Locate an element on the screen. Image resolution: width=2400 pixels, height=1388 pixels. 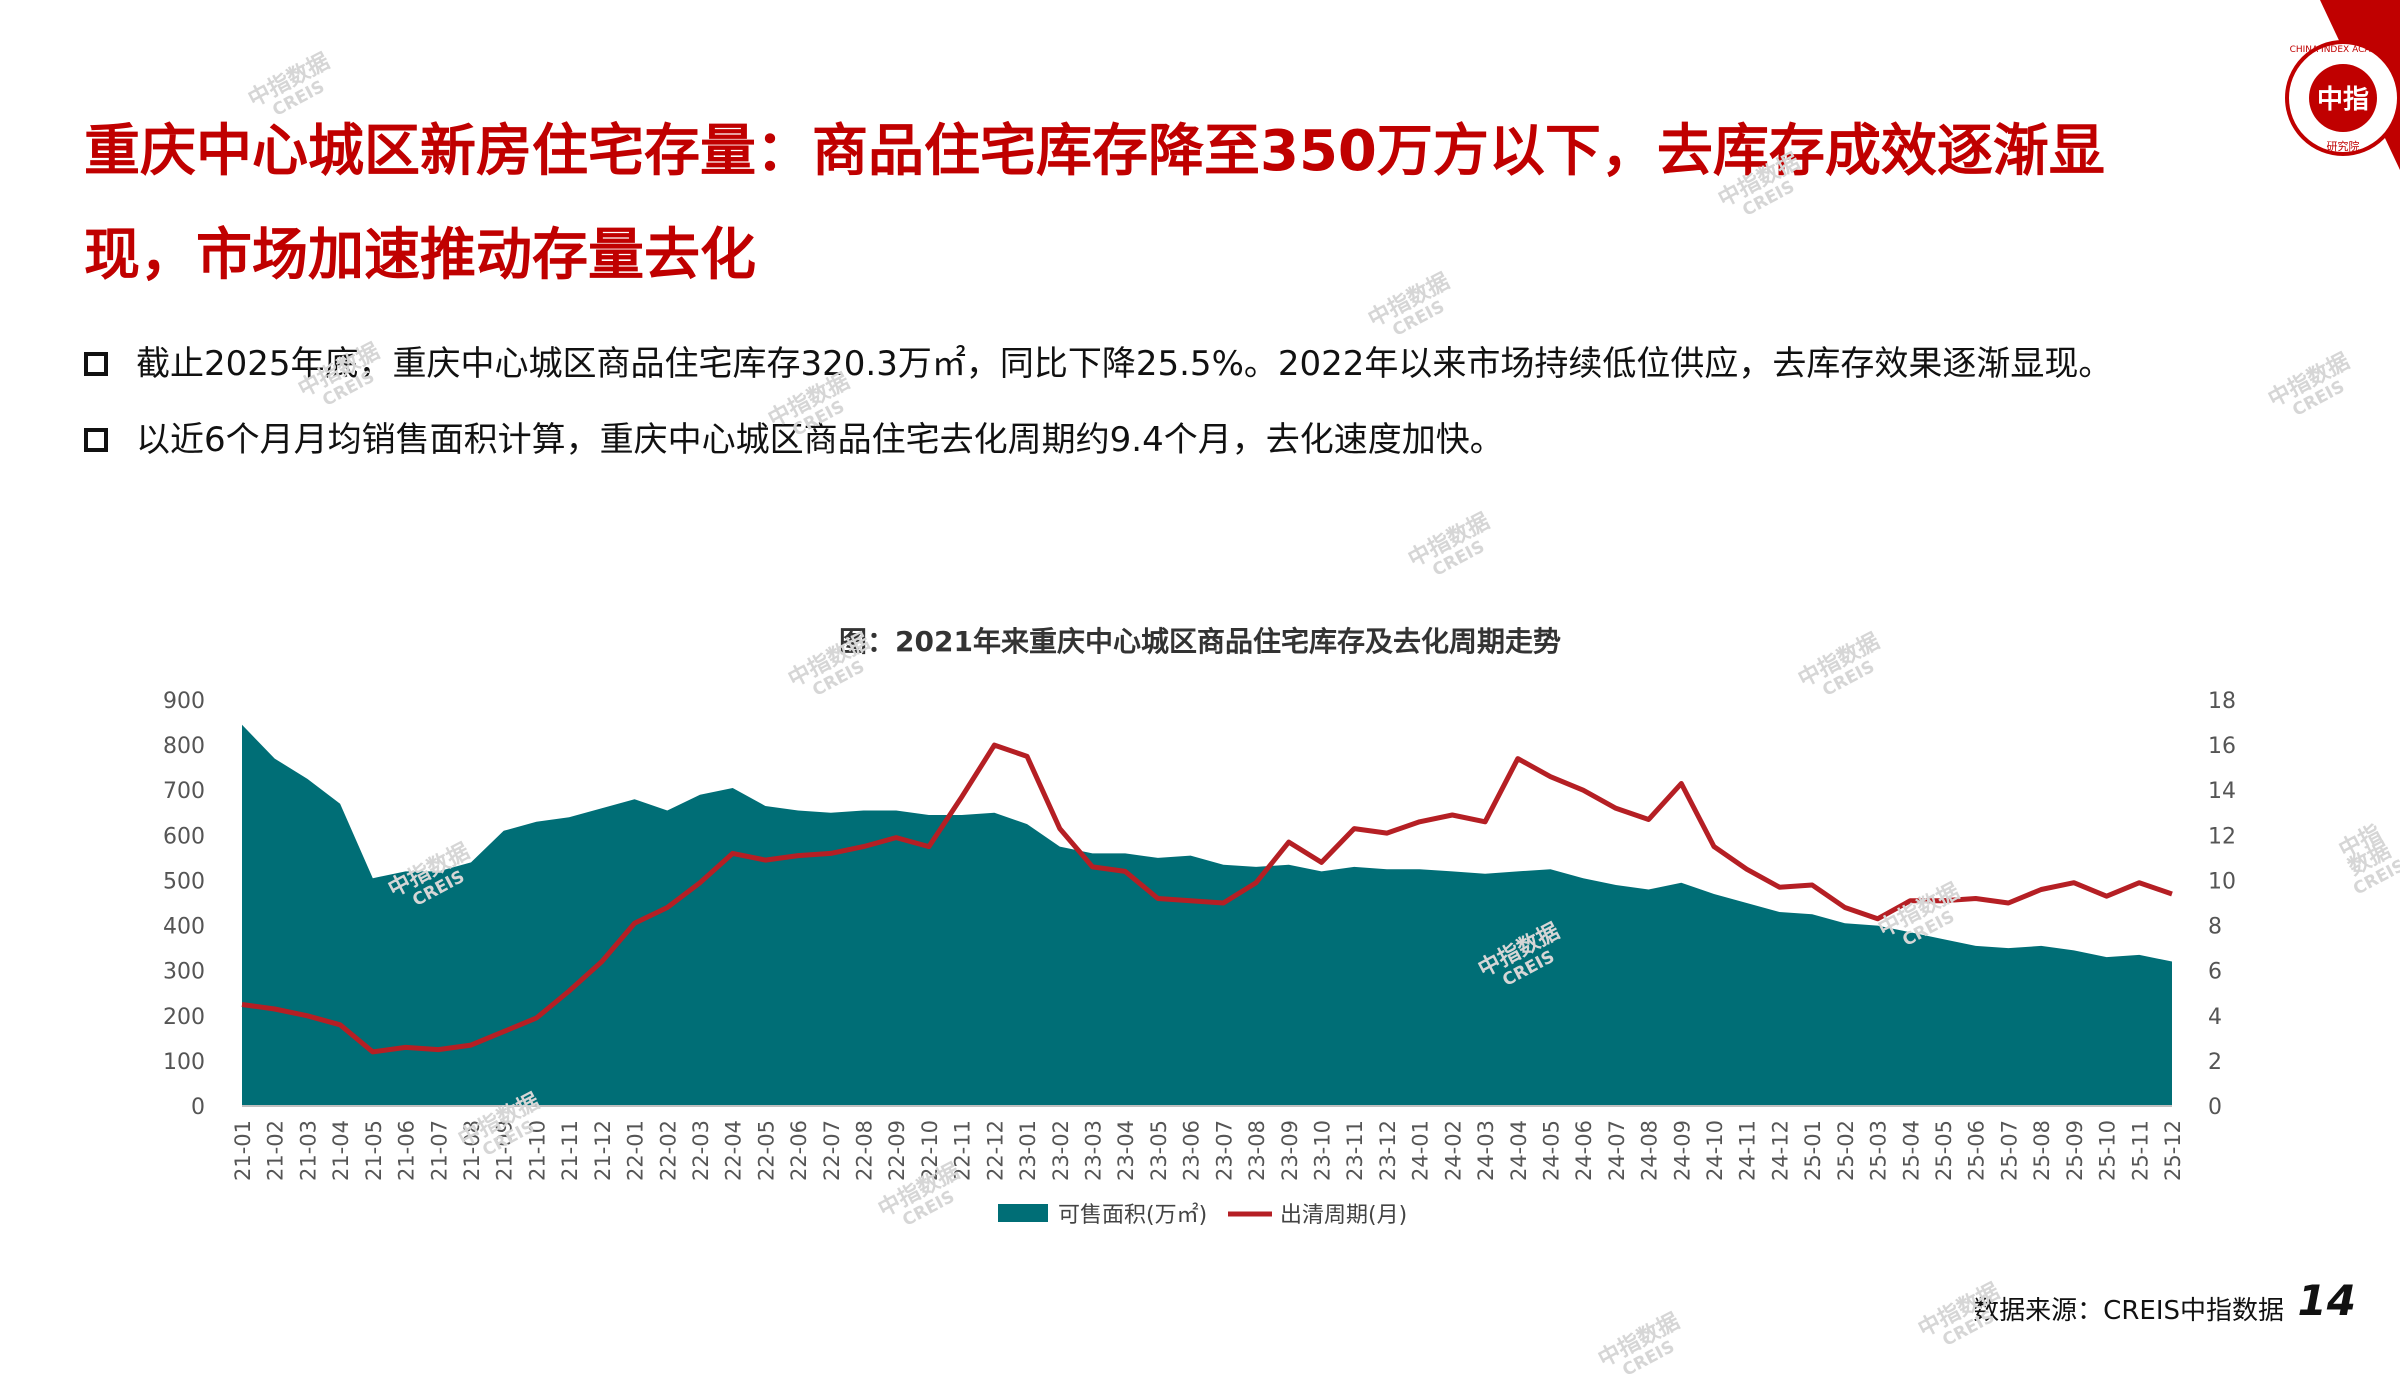
y-right-tick-label: 6 is located at coordinates (2215, 972).